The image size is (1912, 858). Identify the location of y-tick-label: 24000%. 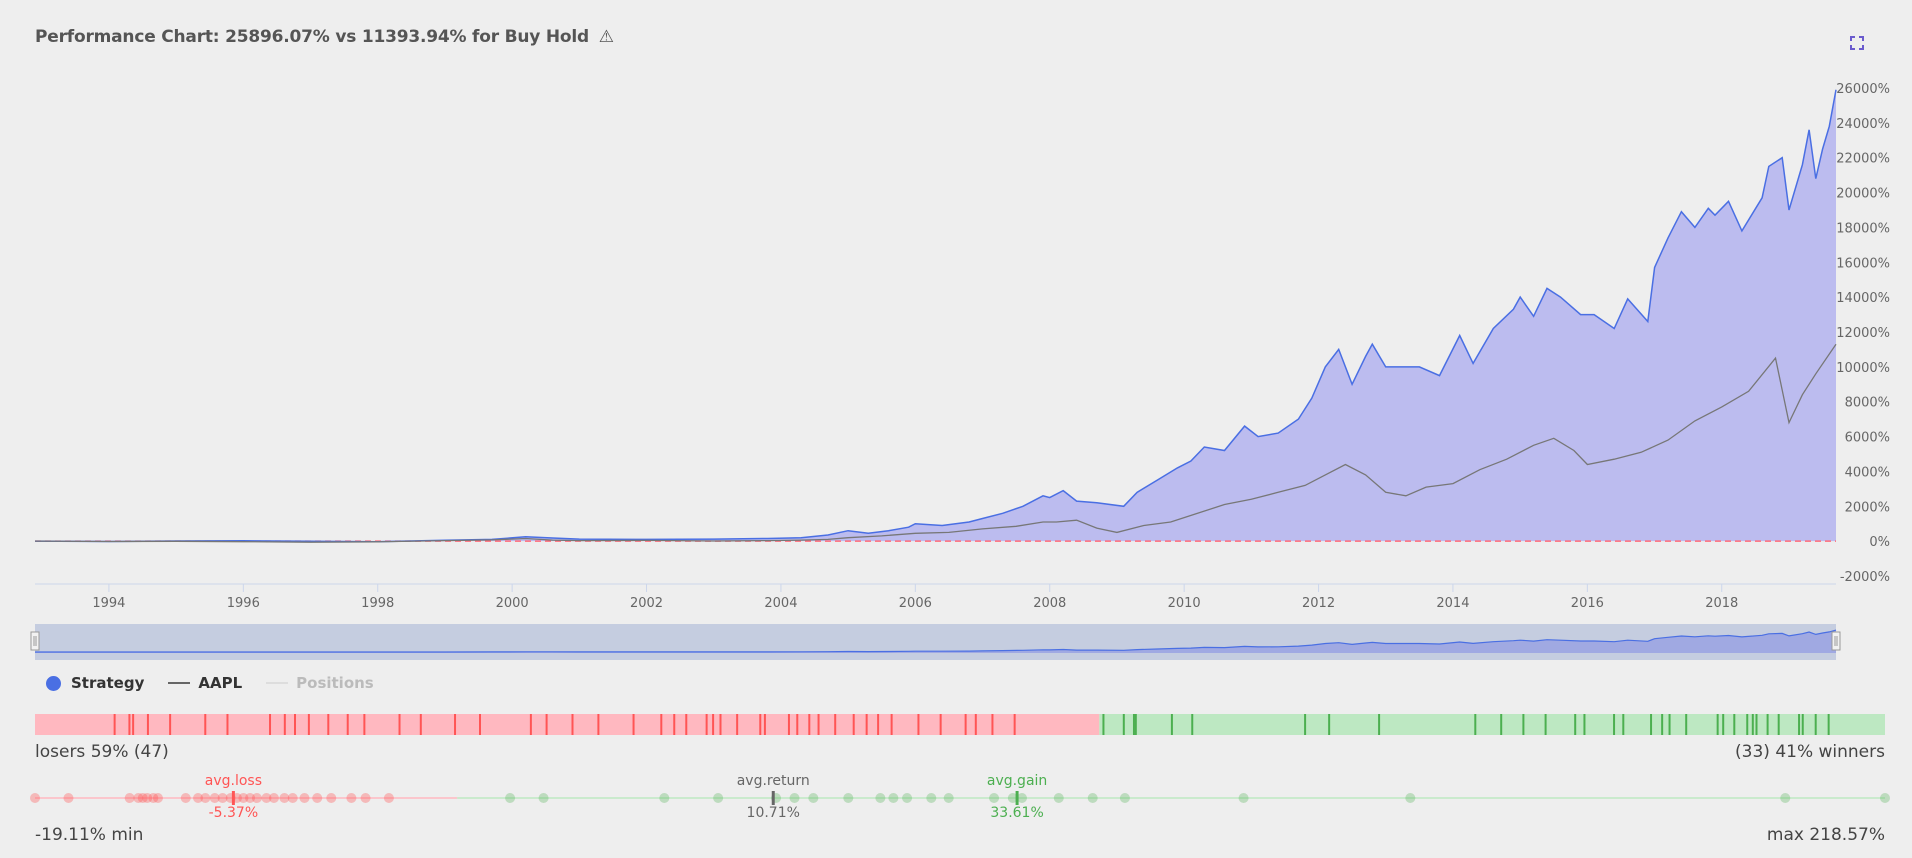
(1863, 124).